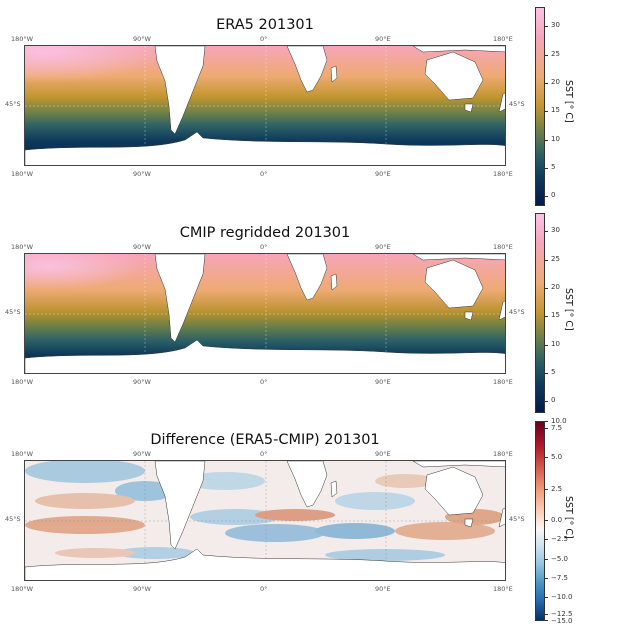  I want to click on colorbar-tick: −12.5, so click(562, 614).